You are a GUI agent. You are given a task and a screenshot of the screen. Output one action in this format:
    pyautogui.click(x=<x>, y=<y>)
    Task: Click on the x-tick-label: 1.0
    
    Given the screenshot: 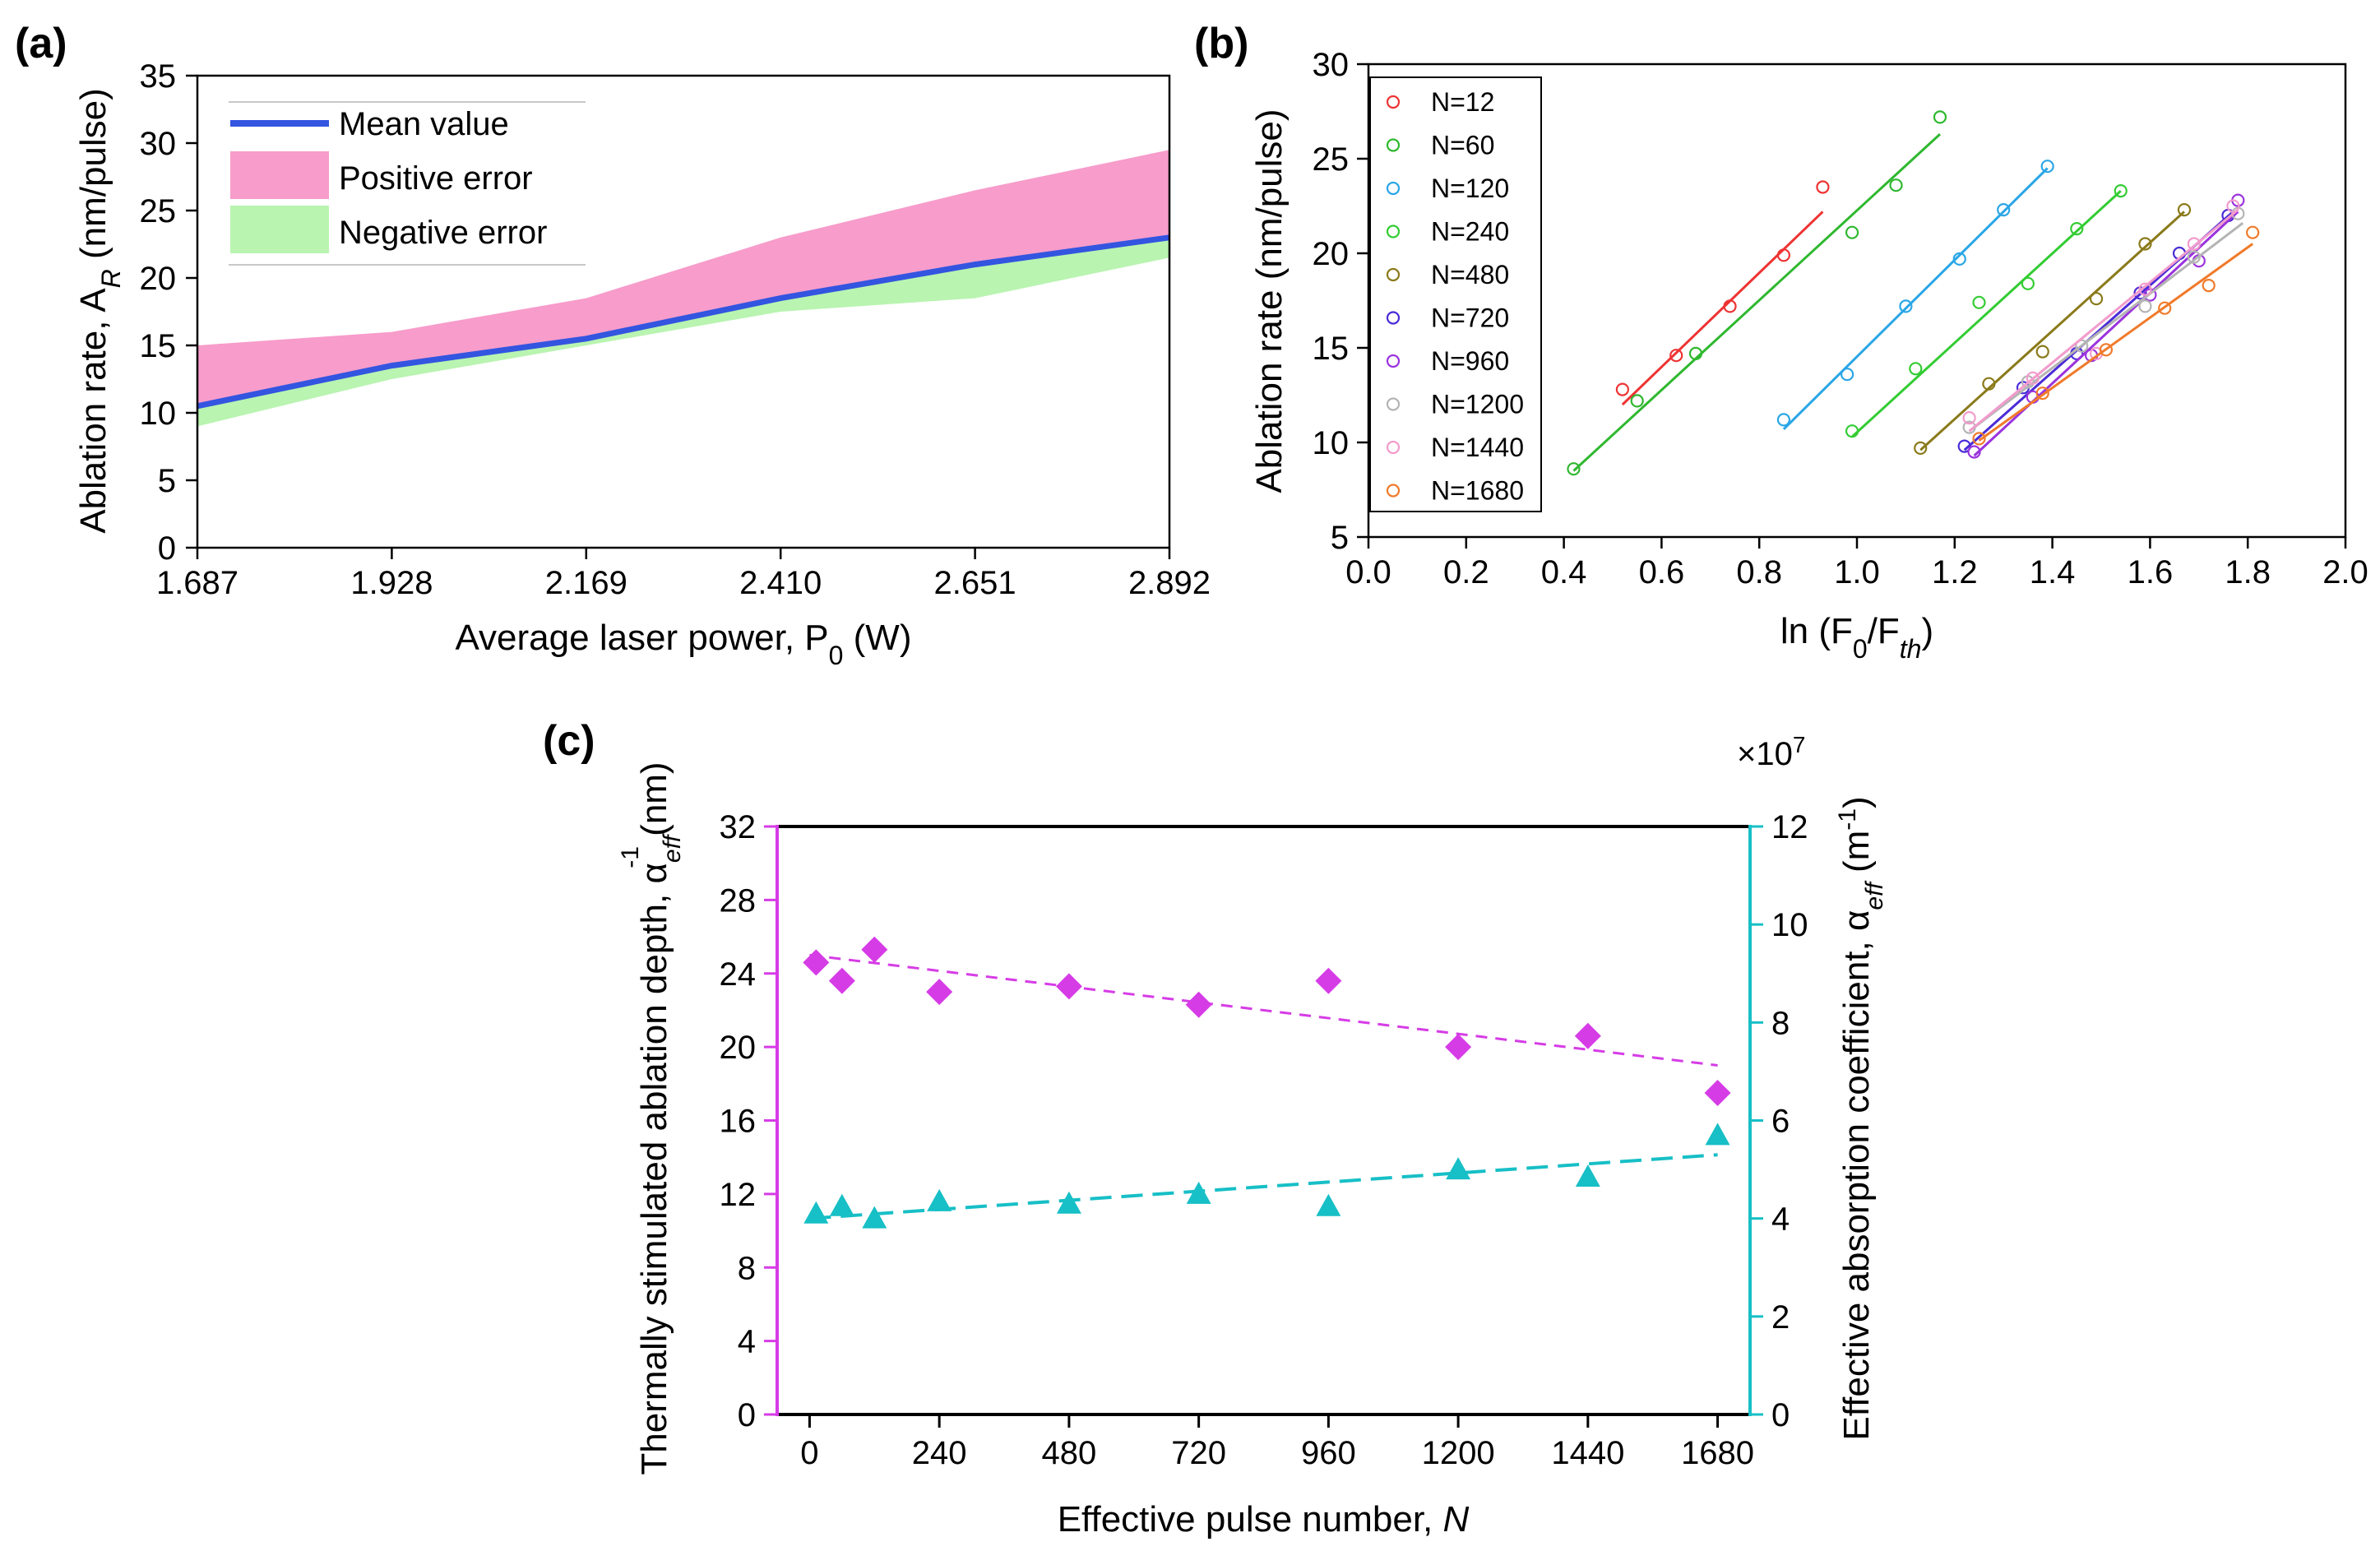 What is the action you would take?
    pyautogui.click(x=1857, y=572)
    